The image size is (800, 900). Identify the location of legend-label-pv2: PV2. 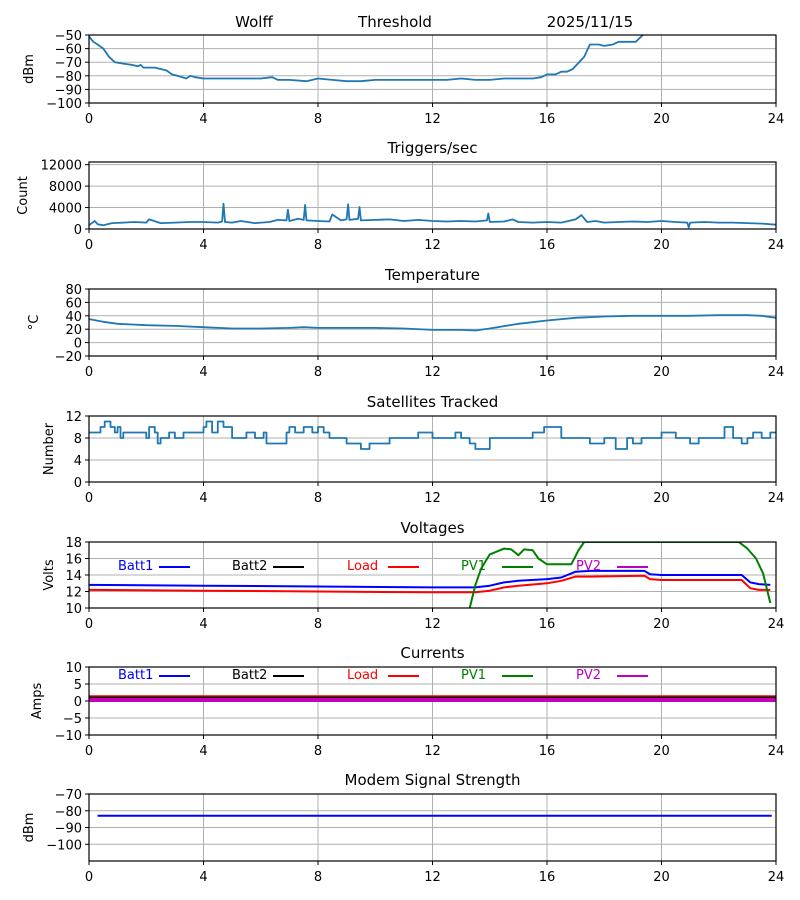
(588, 566).